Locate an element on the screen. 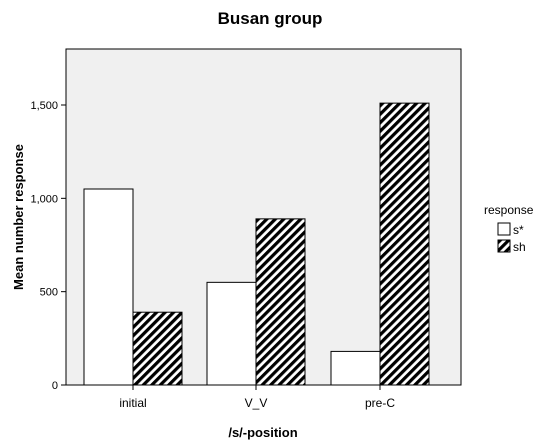 This screenshot has width=549, height=445. chart-title: Busan group is located at coordinates (270, 18).